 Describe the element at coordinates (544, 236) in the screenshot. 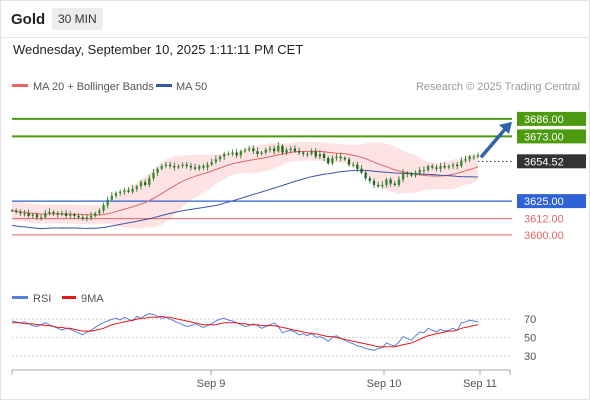

I see `level-label-5: 3600.00` at that location.